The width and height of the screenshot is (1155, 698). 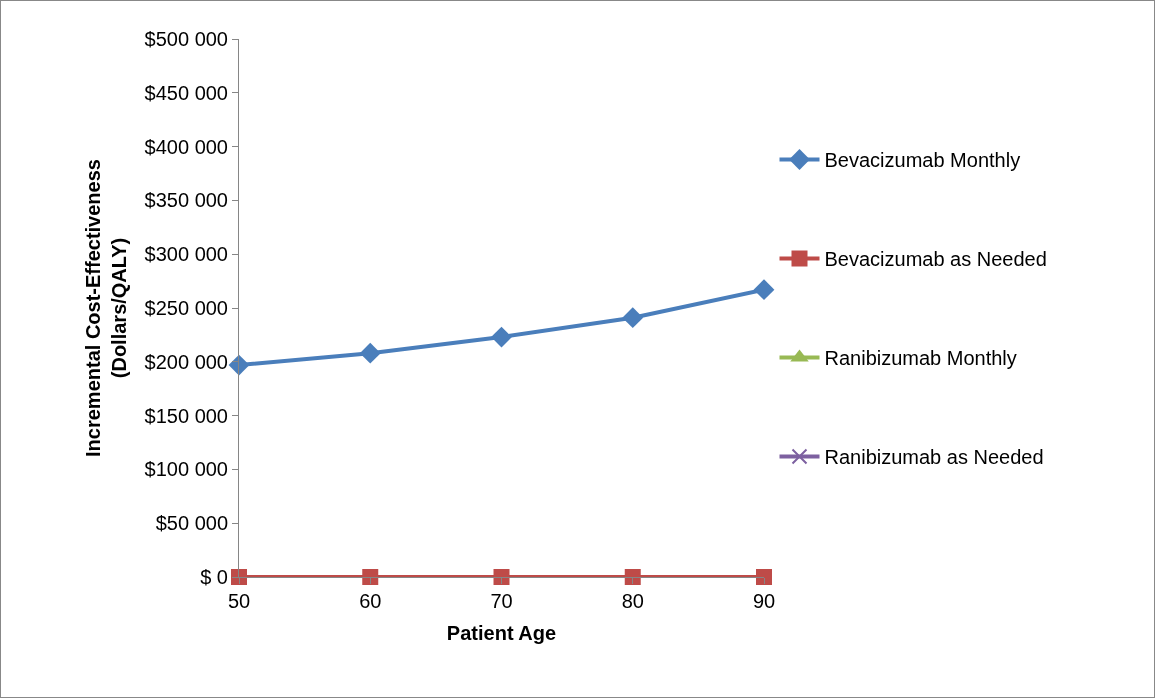 What do you see at coordinates (186, 361) in the screenshot?
I see `y-tick-label: $200 000` at bounding box center [186, 361].